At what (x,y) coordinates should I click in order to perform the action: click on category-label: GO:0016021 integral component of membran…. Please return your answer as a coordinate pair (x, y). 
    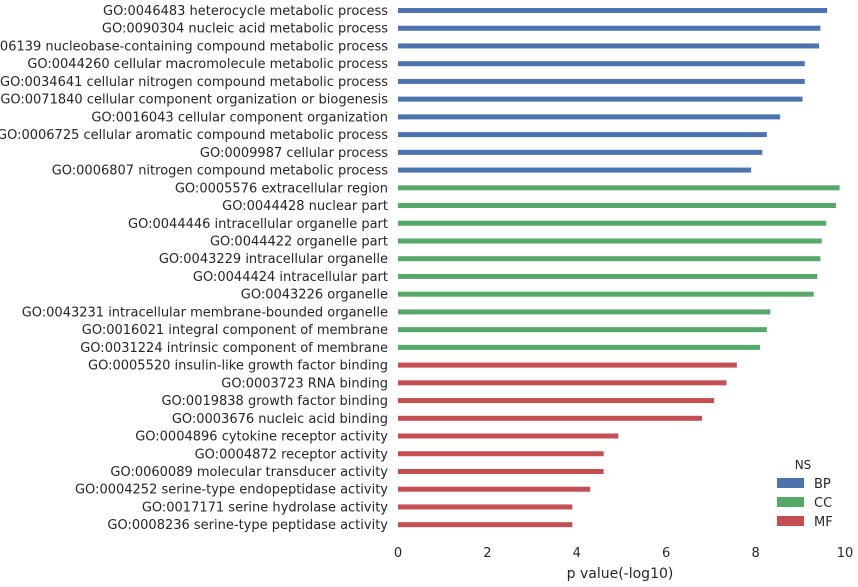
    Looking at the image, I should click on (235, 330).